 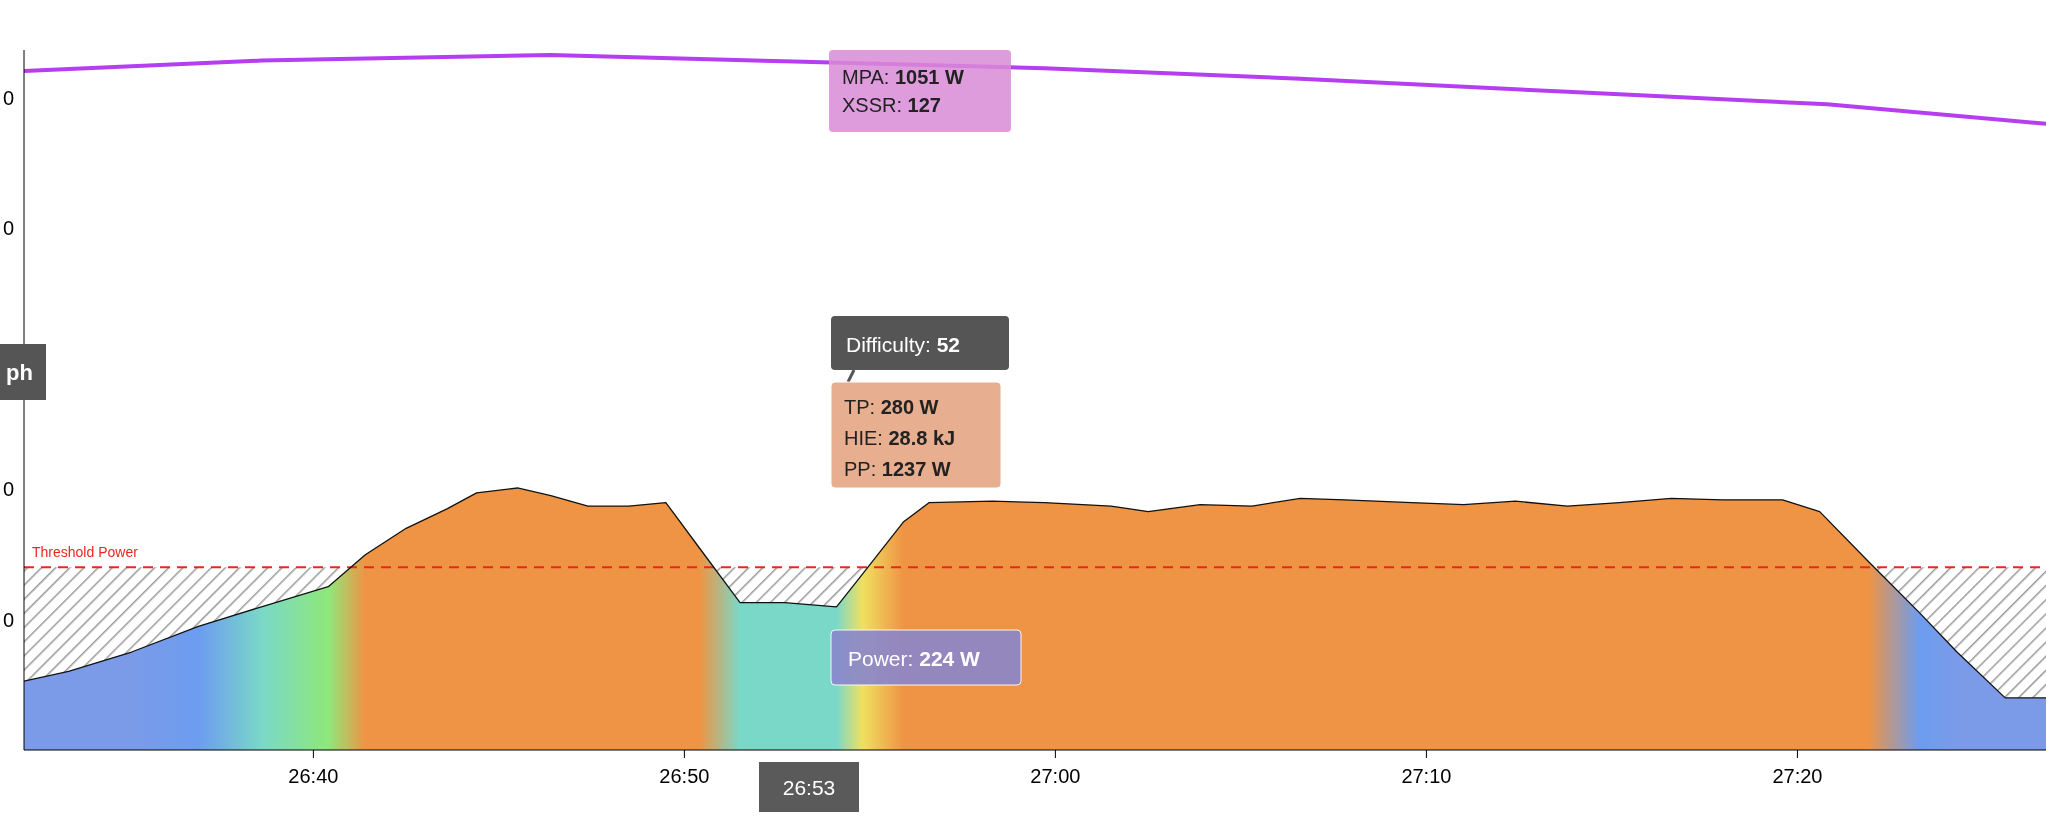 I want to click on x-tick-label: 27:20, so click(x=1797, y=776).